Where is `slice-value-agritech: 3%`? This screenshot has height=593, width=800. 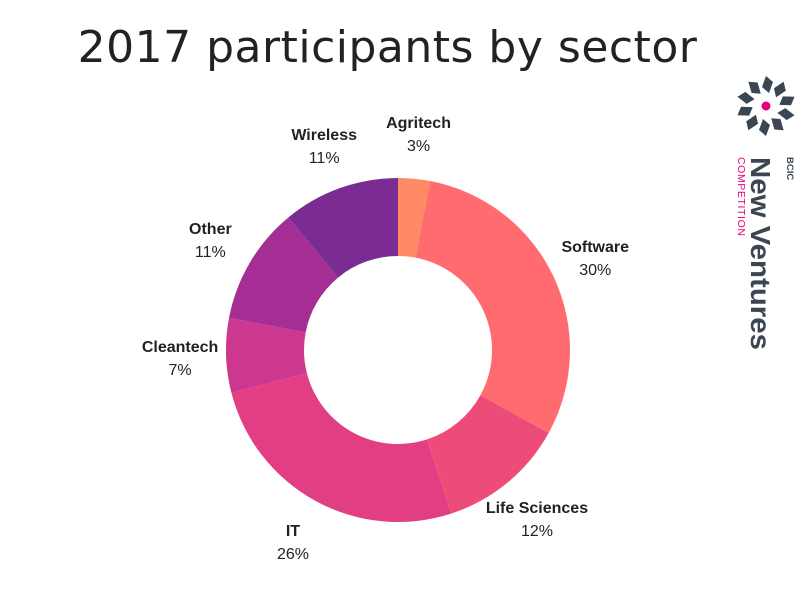
slice-value-agritech: 3% is located at coordinates (418, 146).